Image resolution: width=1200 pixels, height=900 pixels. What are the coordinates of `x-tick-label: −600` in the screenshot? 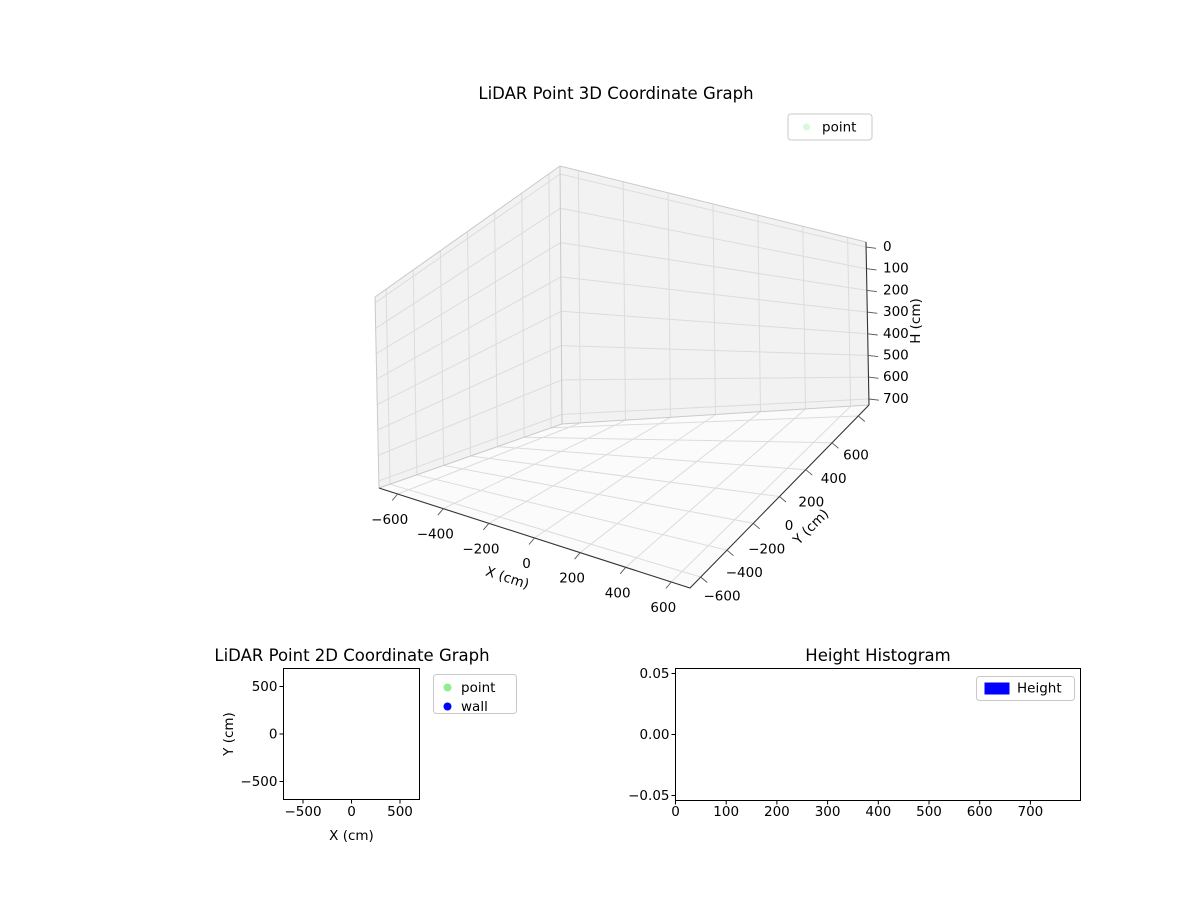 It's located at (389, 520).